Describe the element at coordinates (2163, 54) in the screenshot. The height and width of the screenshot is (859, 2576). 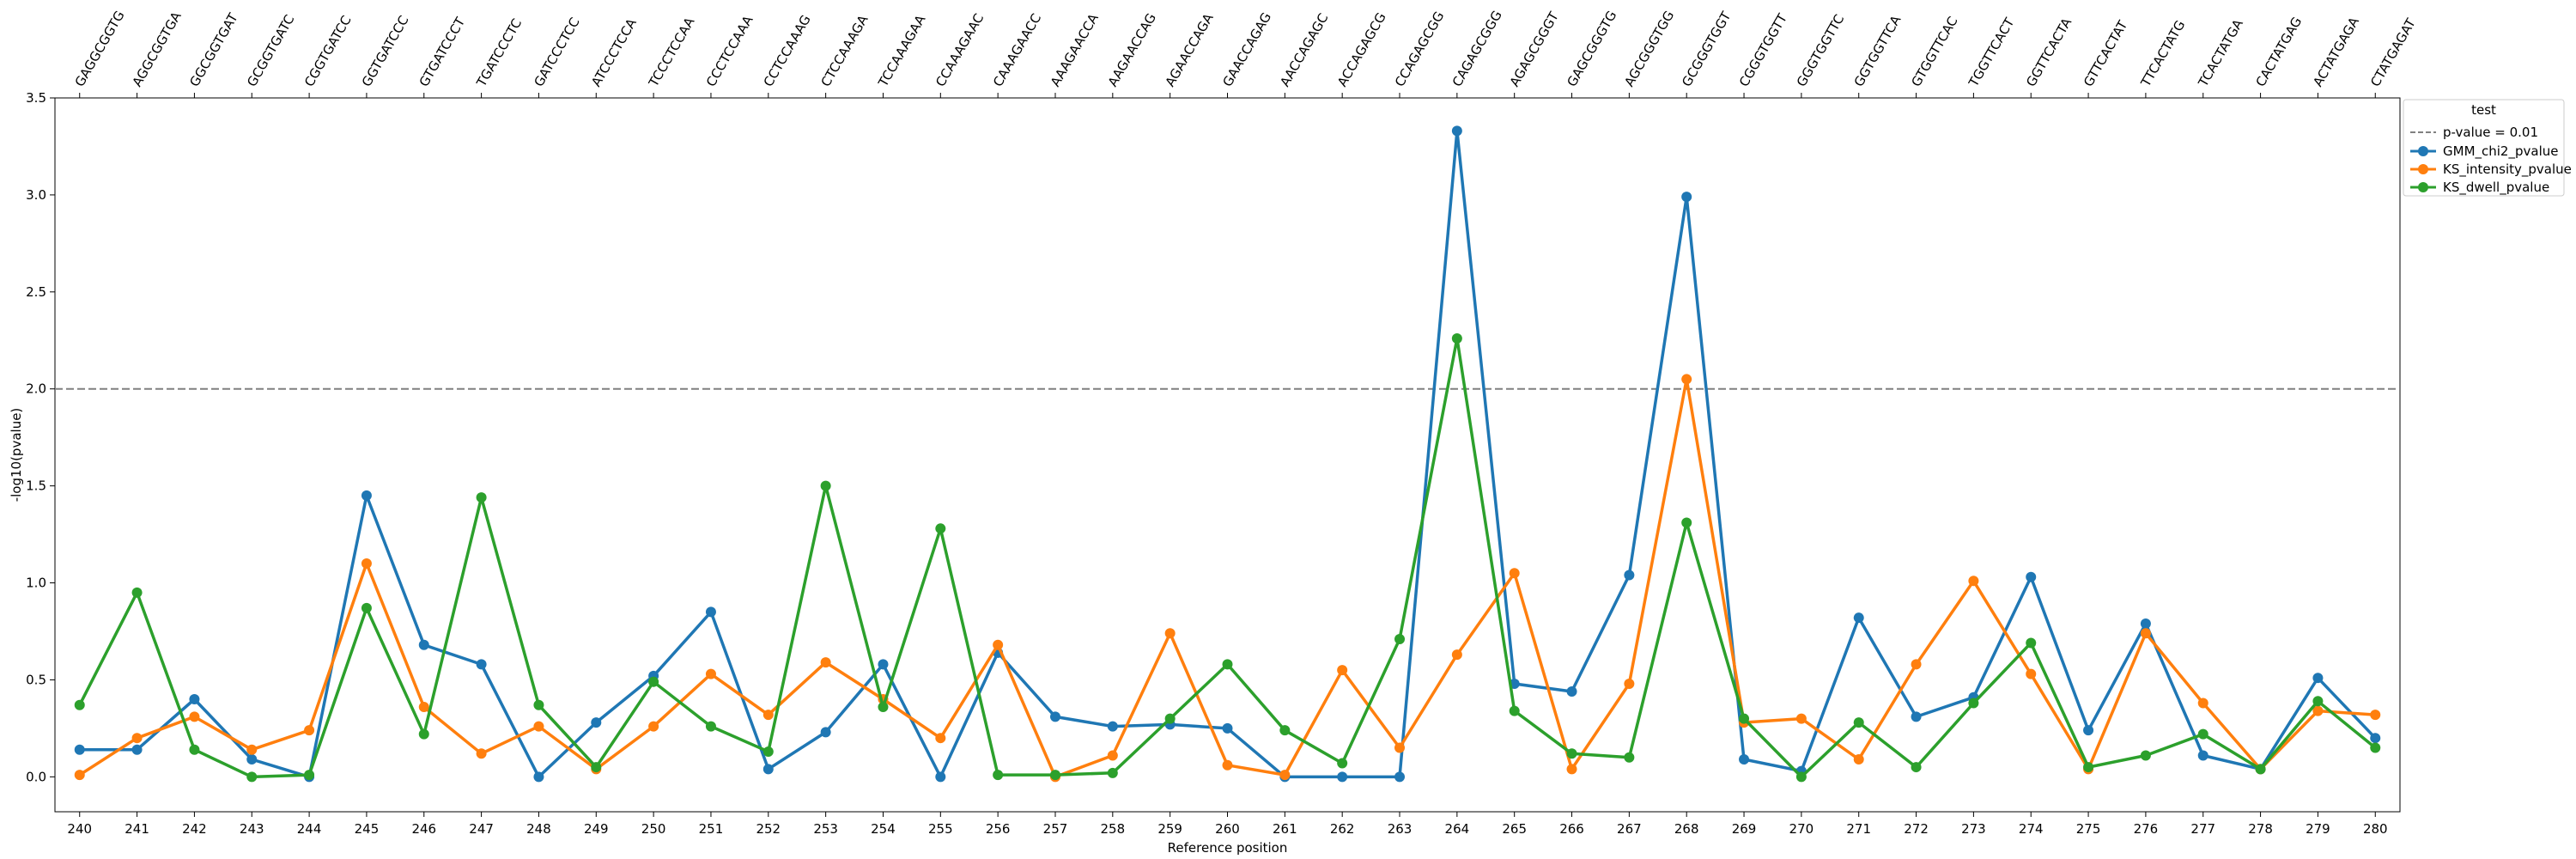
I see `top-kmer-label: TTCACTATG` at that location.